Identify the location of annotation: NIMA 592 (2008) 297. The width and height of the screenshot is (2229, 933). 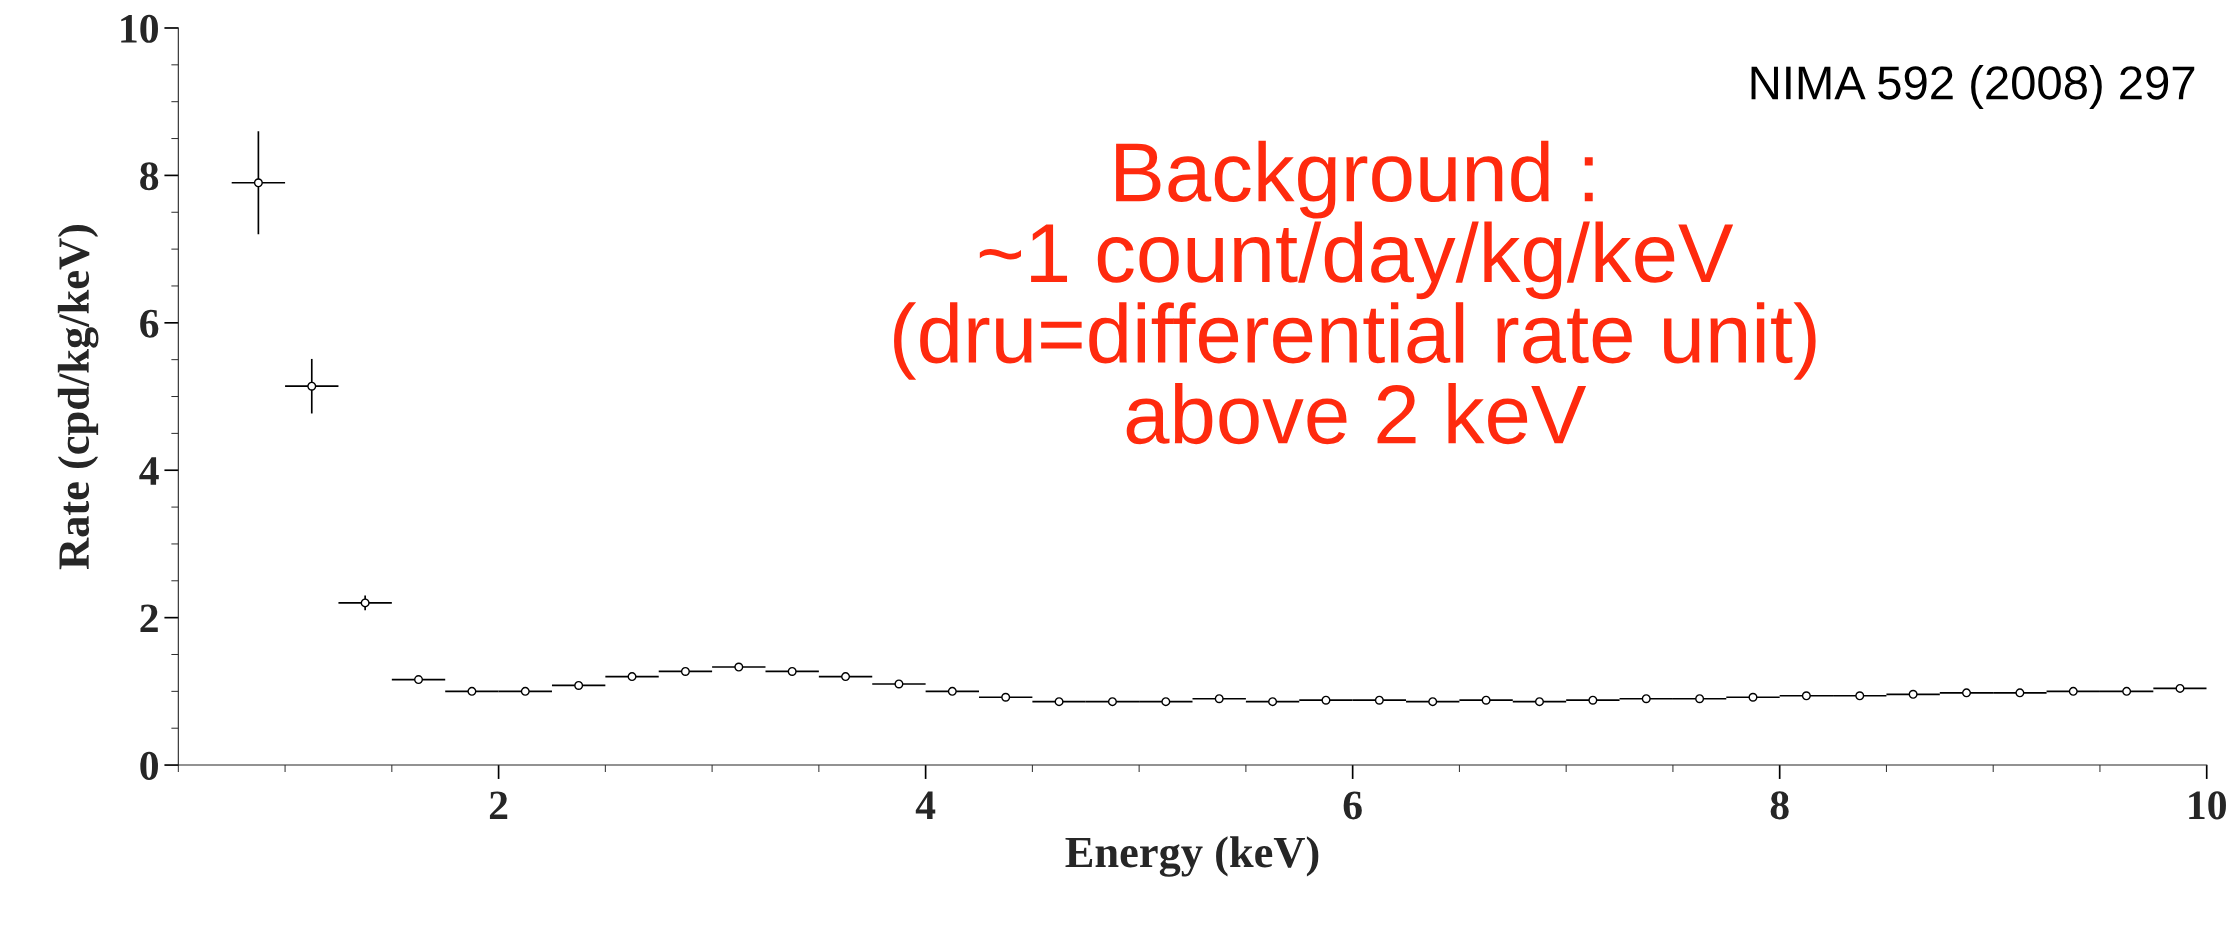
(1973, 86).